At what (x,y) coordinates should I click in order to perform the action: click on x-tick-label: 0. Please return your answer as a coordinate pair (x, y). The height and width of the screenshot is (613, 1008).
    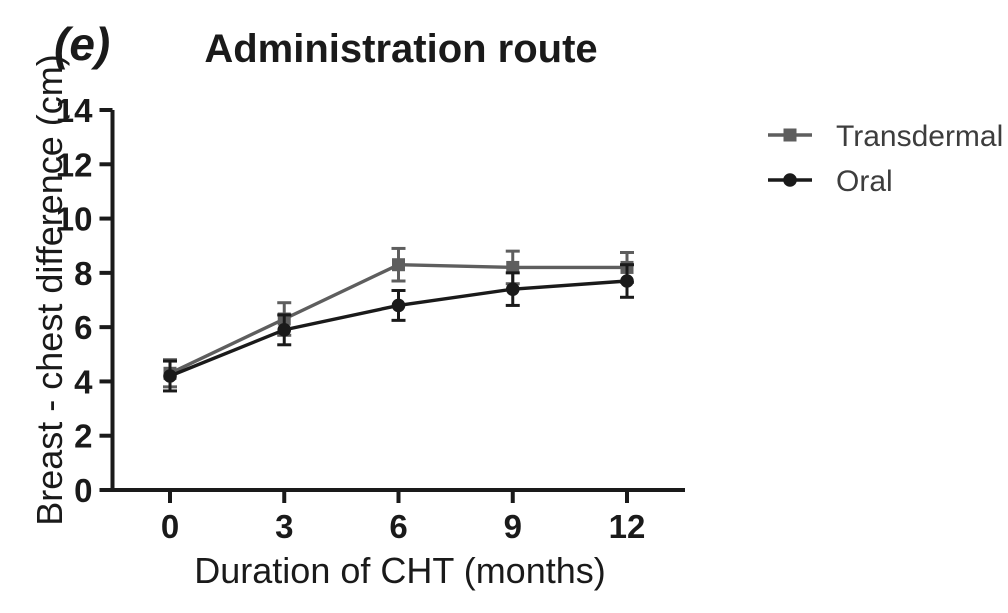
    Looking at the image, I should click on (170, 526).